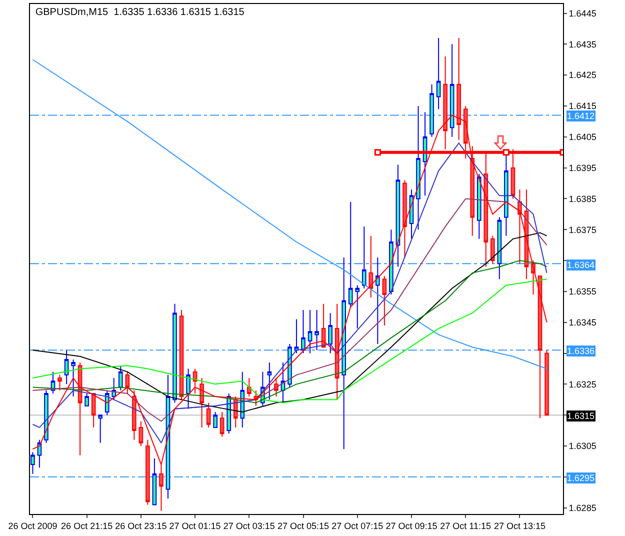 The image size is (625, 536). What do you see at coordinates (582, 106) in the screenshot?
I see `y-tick-label: 1.6415` at bounding box center [582, 106].